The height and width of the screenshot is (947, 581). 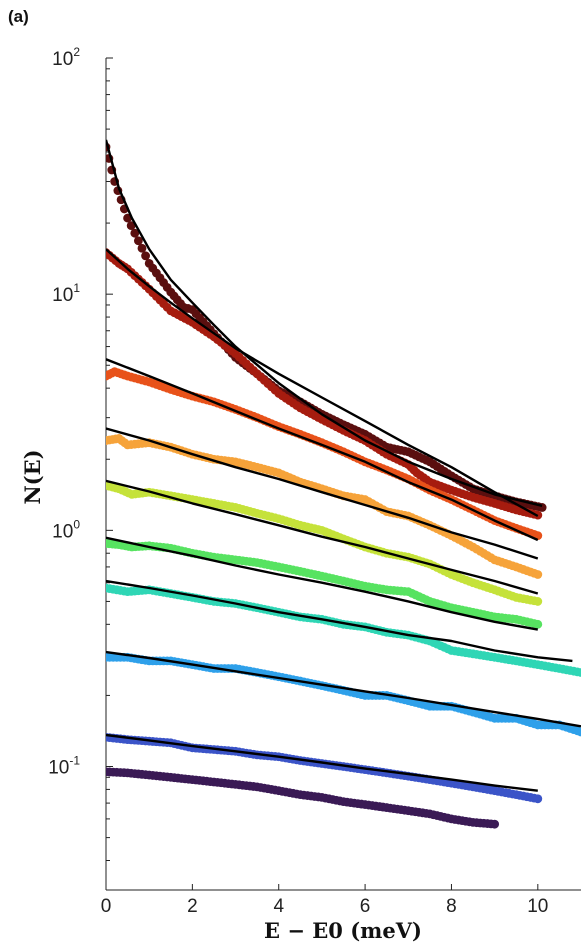 I want to click on x-axis-label: E − E0 (meV), so click(x=343, y=930).